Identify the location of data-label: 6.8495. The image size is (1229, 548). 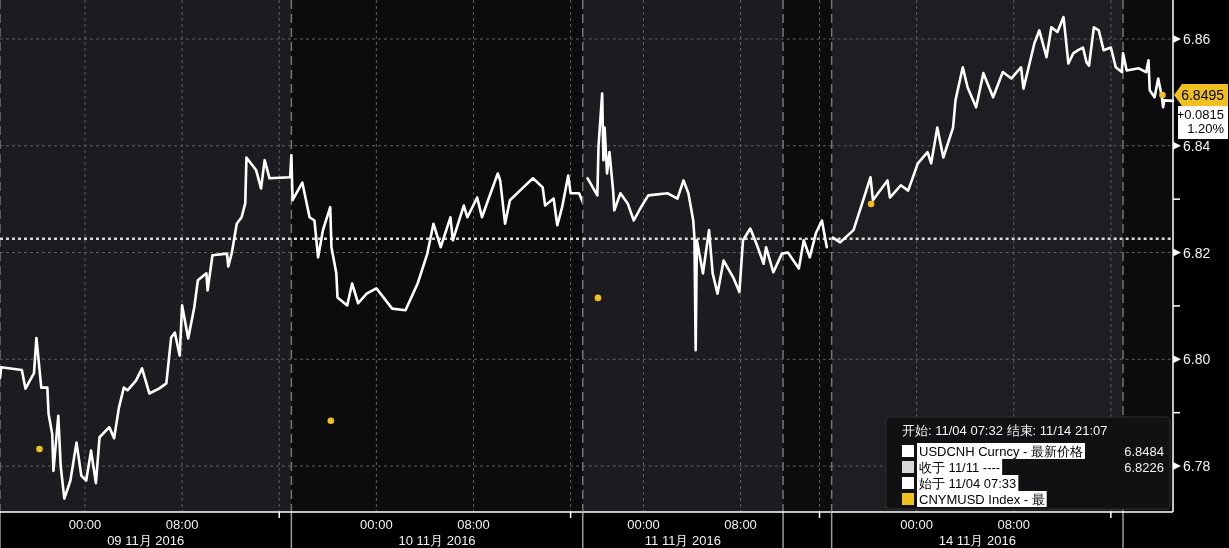
(1203, 95).